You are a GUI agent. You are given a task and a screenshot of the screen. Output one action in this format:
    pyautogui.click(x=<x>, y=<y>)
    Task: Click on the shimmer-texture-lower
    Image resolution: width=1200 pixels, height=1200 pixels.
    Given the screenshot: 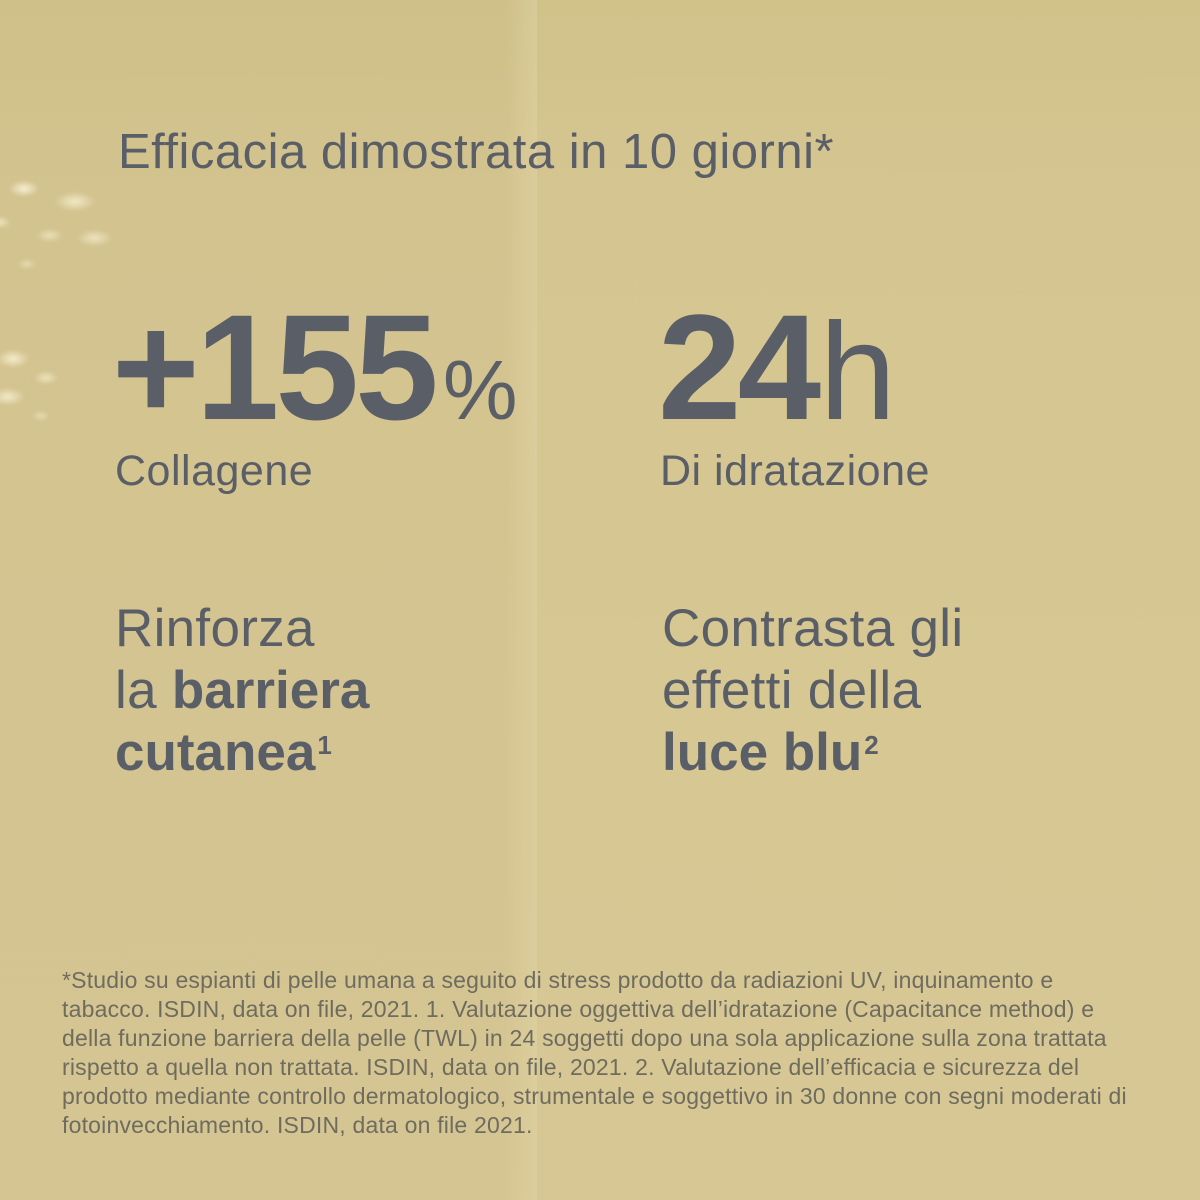 What is the action you would take?
    pyautogui.click(x=45, y=382)
    